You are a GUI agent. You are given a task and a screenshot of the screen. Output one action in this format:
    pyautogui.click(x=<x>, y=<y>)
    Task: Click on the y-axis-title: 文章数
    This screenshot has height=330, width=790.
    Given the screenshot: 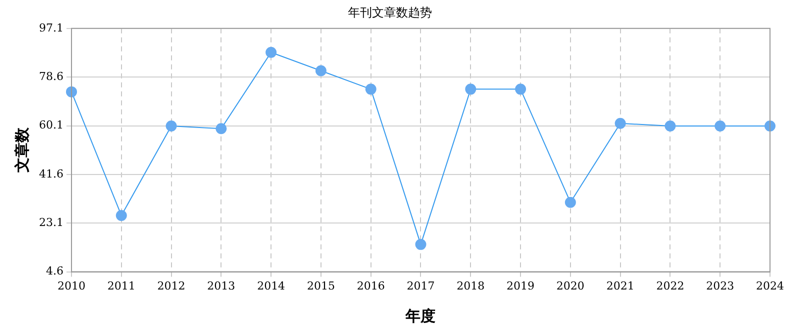 What is the action you would take?
    pyautogui.click(x=21, y=150)
    